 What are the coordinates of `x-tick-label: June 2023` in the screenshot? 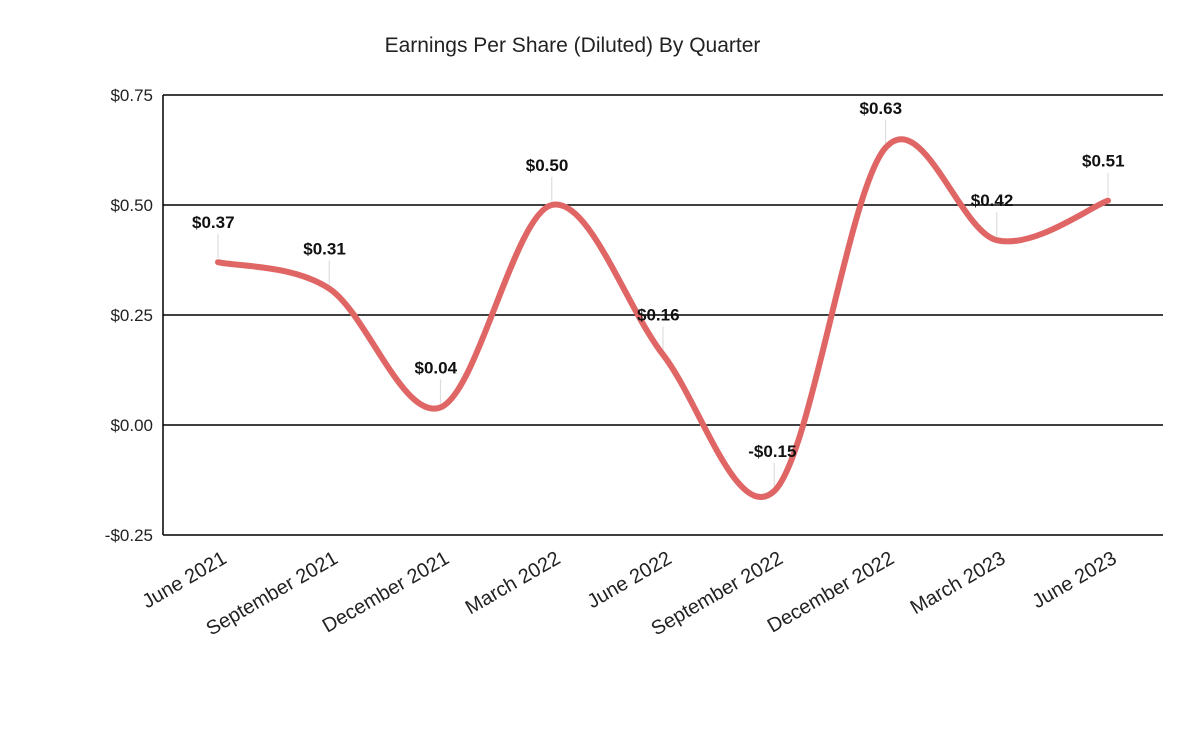 It's located at (1075, 580).